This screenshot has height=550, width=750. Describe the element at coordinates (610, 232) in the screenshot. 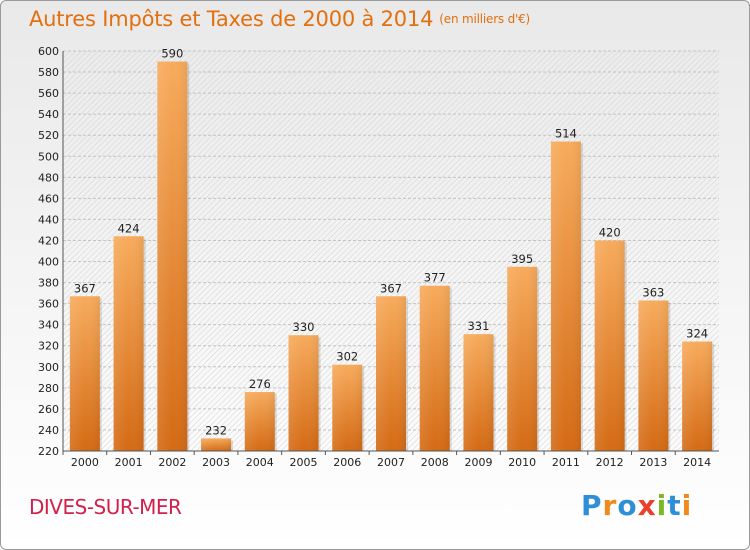

I see `bar-value-label: 420` at that location.